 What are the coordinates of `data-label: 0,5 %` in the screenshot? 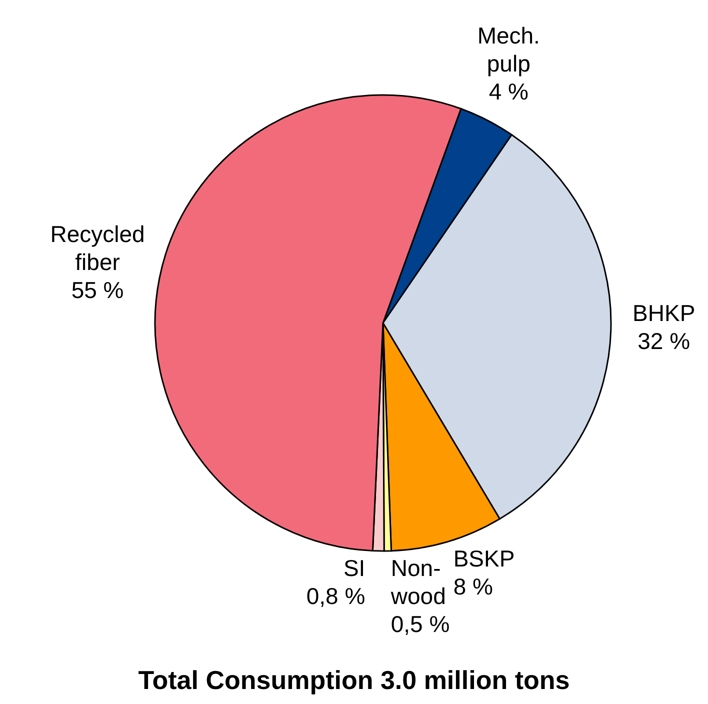 It's located at (420, 623).